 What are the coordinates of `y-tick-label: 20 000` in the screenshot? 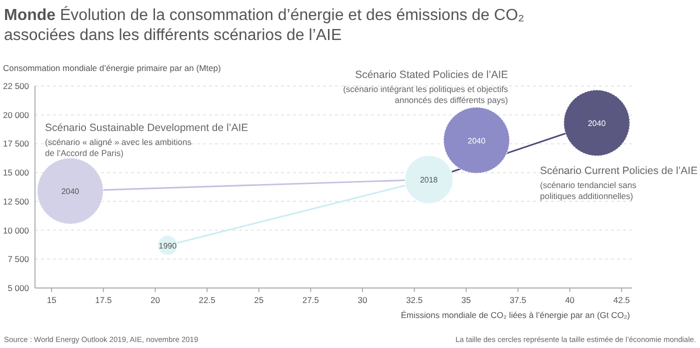 It's located at (16, 115).